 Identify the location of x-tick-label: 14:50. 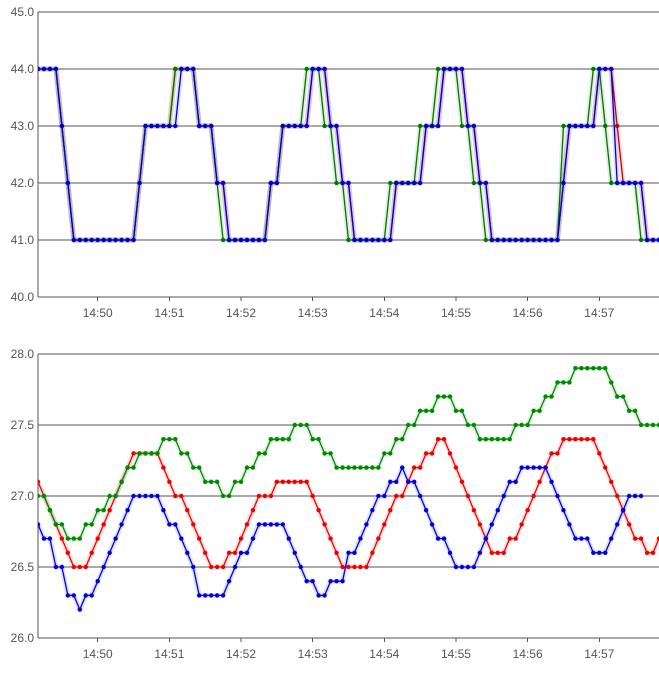
(98, 654).